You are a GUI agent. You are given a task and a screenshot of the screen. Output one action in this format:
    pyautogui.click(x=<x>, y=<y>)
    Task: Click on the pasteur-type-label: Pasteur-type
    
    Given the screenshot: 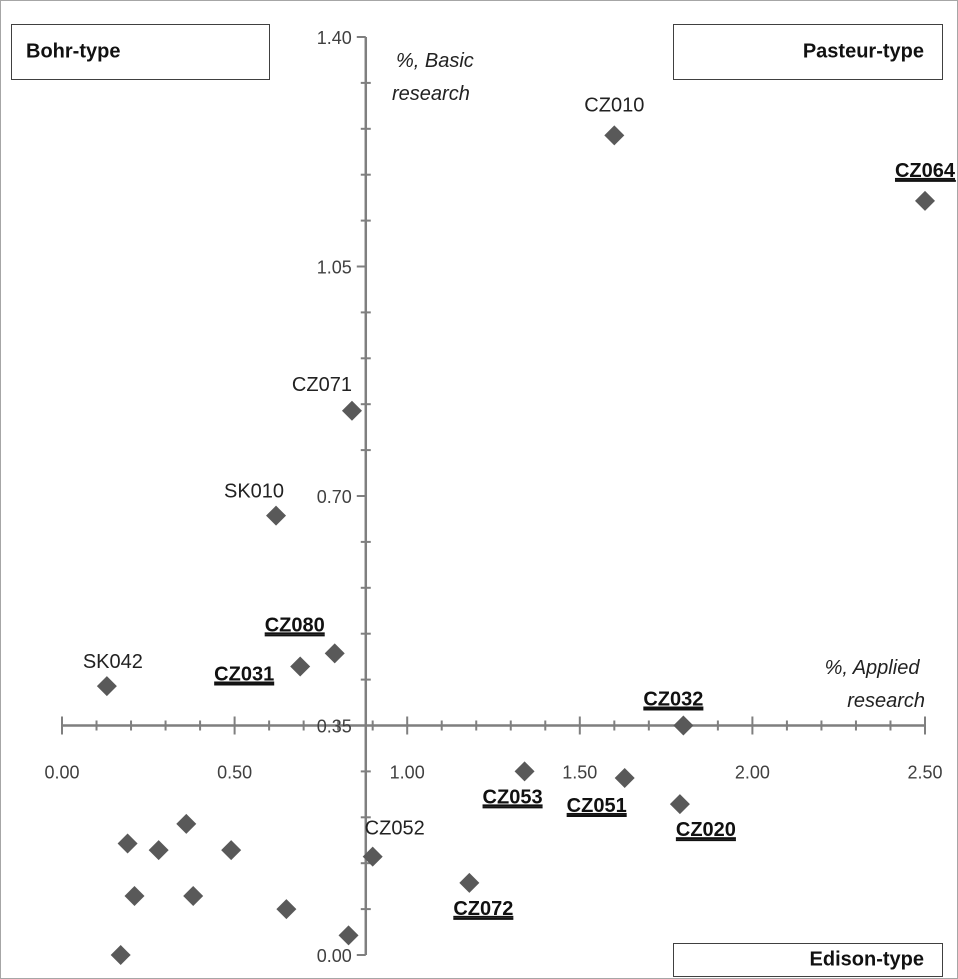 What is the action you would take?
    pyautogui.click(x=863, y=51)
    